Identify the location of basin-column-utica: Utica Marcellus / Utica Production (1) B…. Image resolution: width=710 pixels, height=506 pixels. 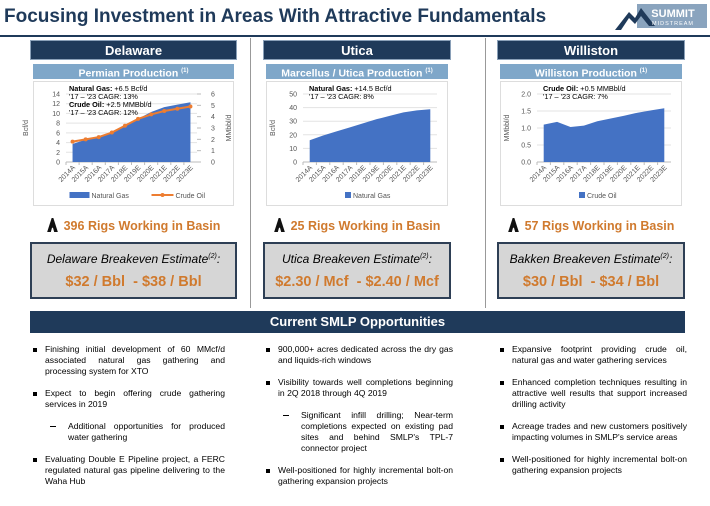
(357, 169).